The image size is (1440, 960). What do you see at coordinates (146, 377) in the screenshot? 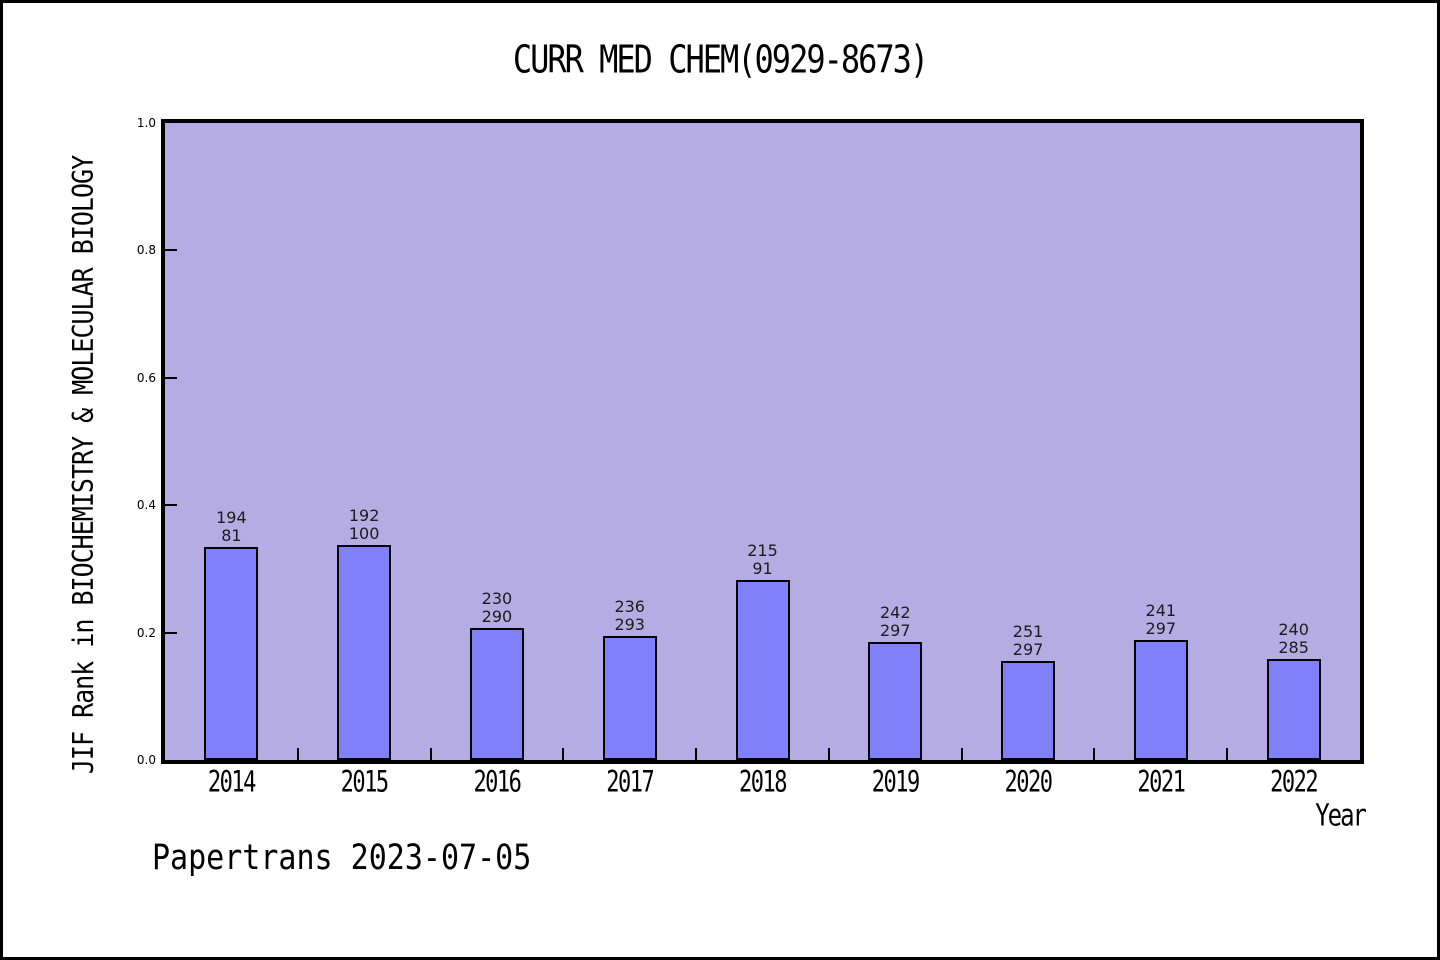
I see `y-tick-label-0.6: 0.6` at bounding box center [146, 377].